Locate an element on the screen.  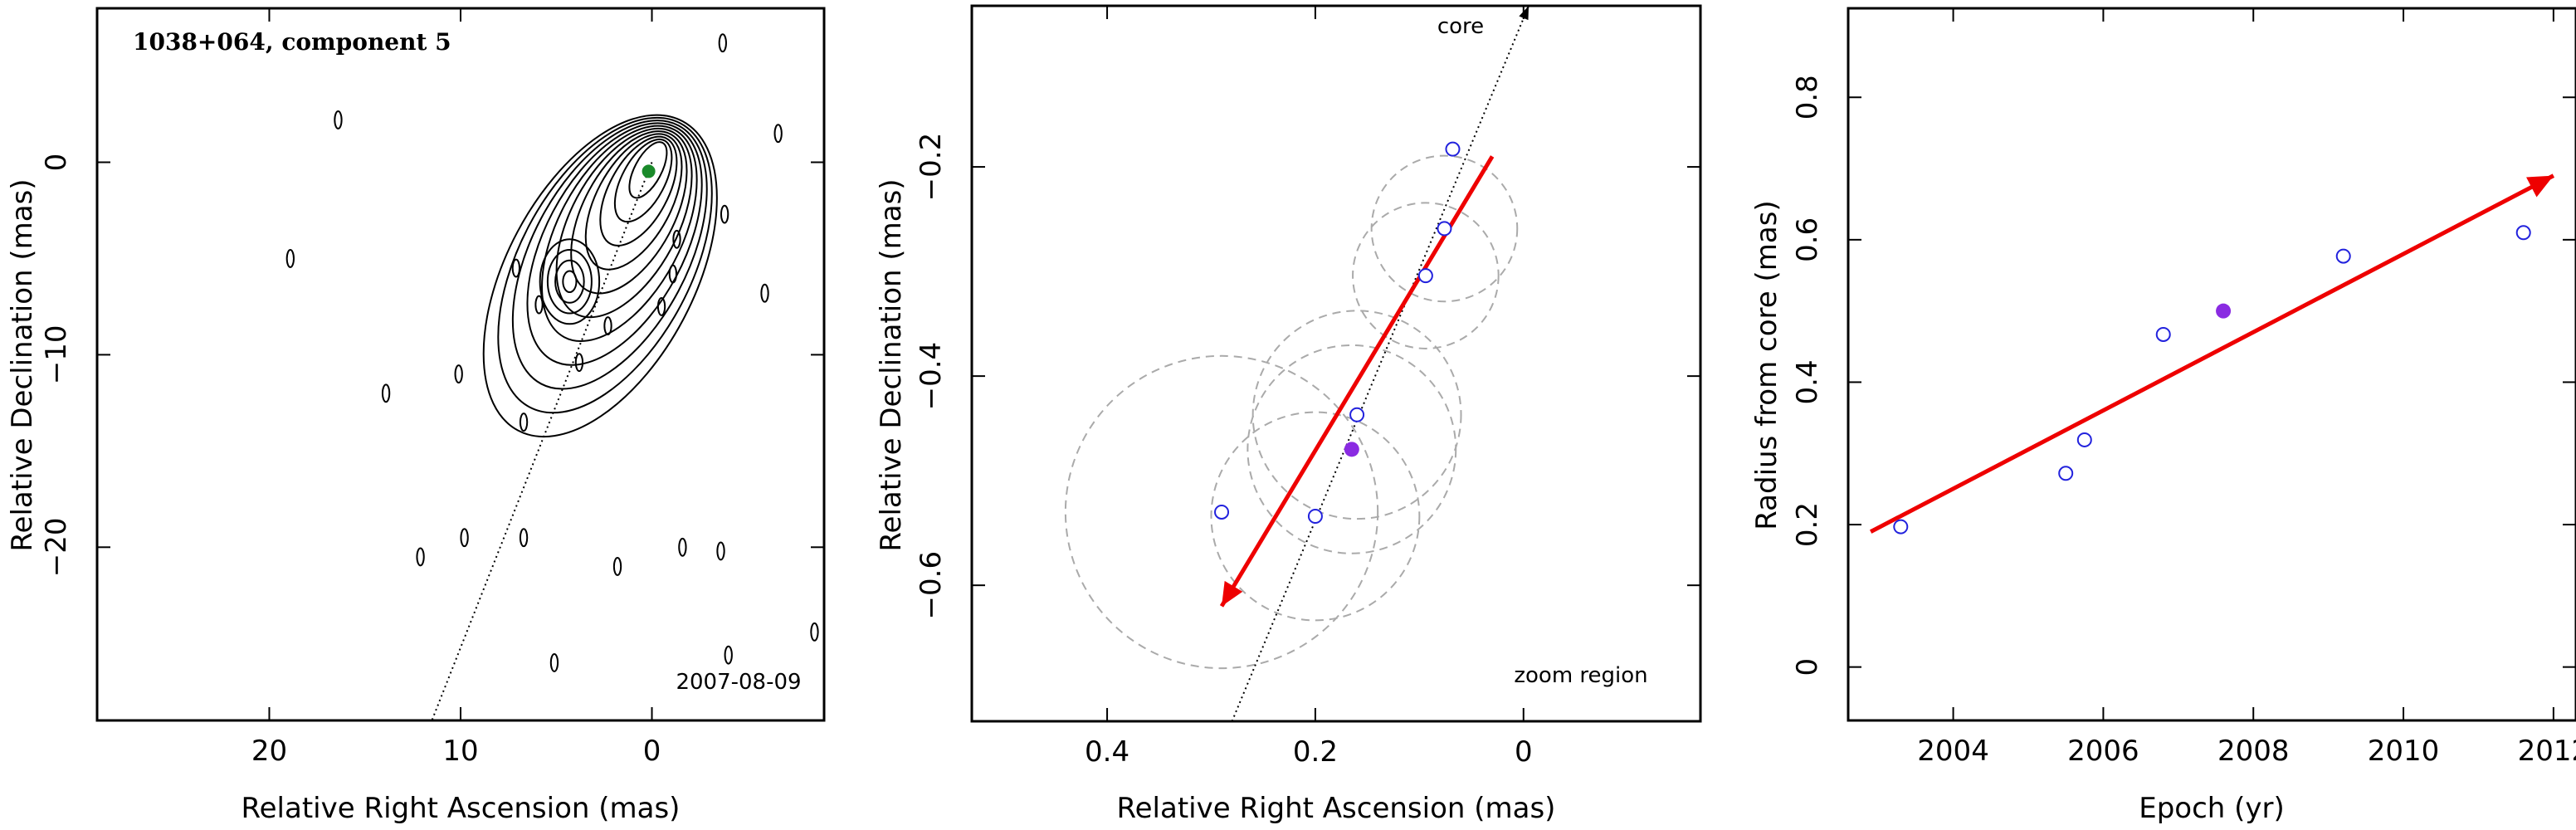
x-tick-label: 2008 is located at coordinates (2253, 751).